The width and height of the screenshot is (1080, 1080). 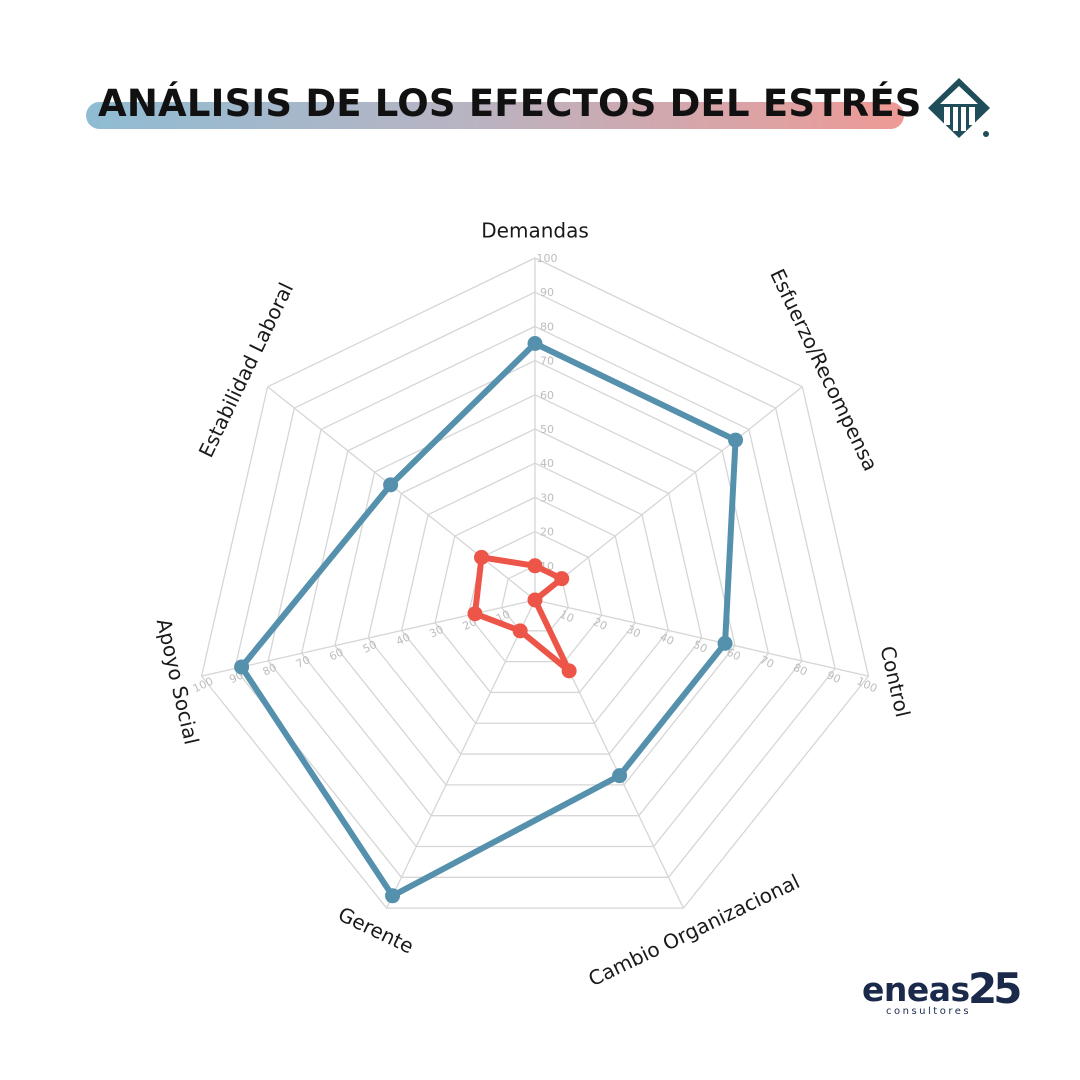 What do you see at coordinates (694, 930) in the screenshot?
I see `category-label: Cambio Organizacional` at bounding box center [694, 930].